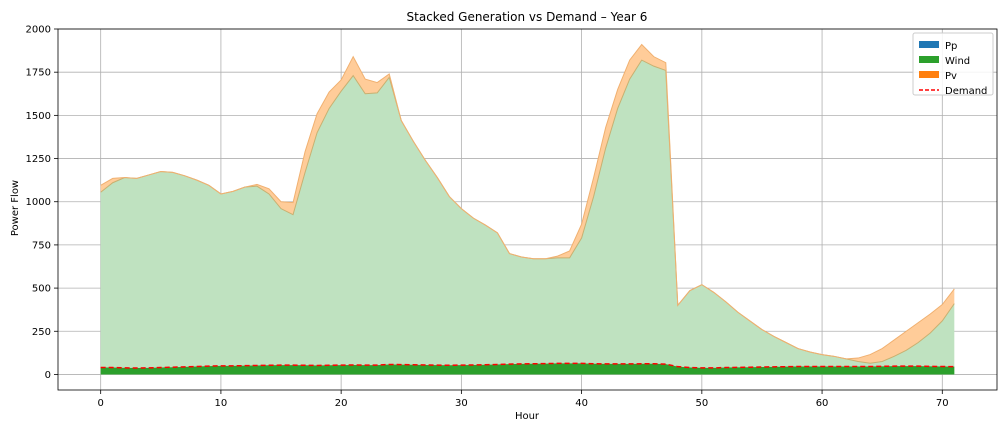 Image resolution: width=1008 pixels, height=436 pixels. What do you see at coordinates (15, 208) in the screenshot?
I see `y-axis-label: Power Flow` at bounding box center [15, 208].